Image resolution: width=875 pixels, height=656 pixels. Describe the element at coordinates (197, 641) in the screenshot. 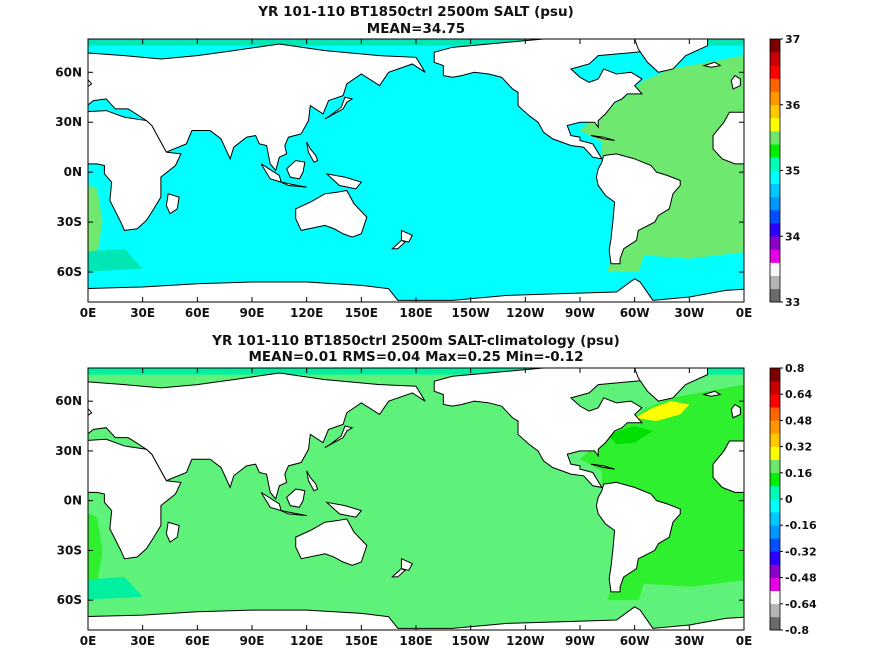

I see `lon-label: 60E` at that location.